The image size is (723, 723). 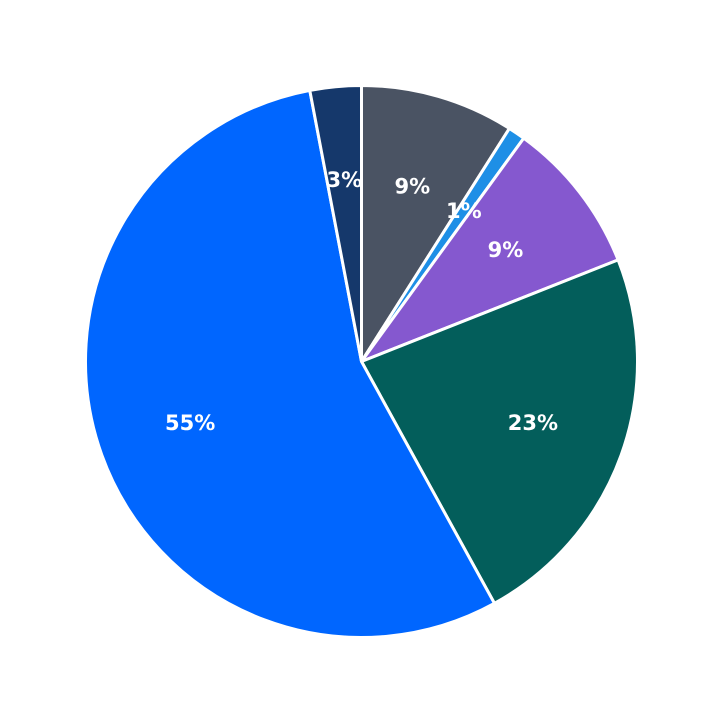 What do you see at coordinates (464, 211) in the screenshot?
I see `pie-slice-label-1: 1%` at bounding box center [464, 211].